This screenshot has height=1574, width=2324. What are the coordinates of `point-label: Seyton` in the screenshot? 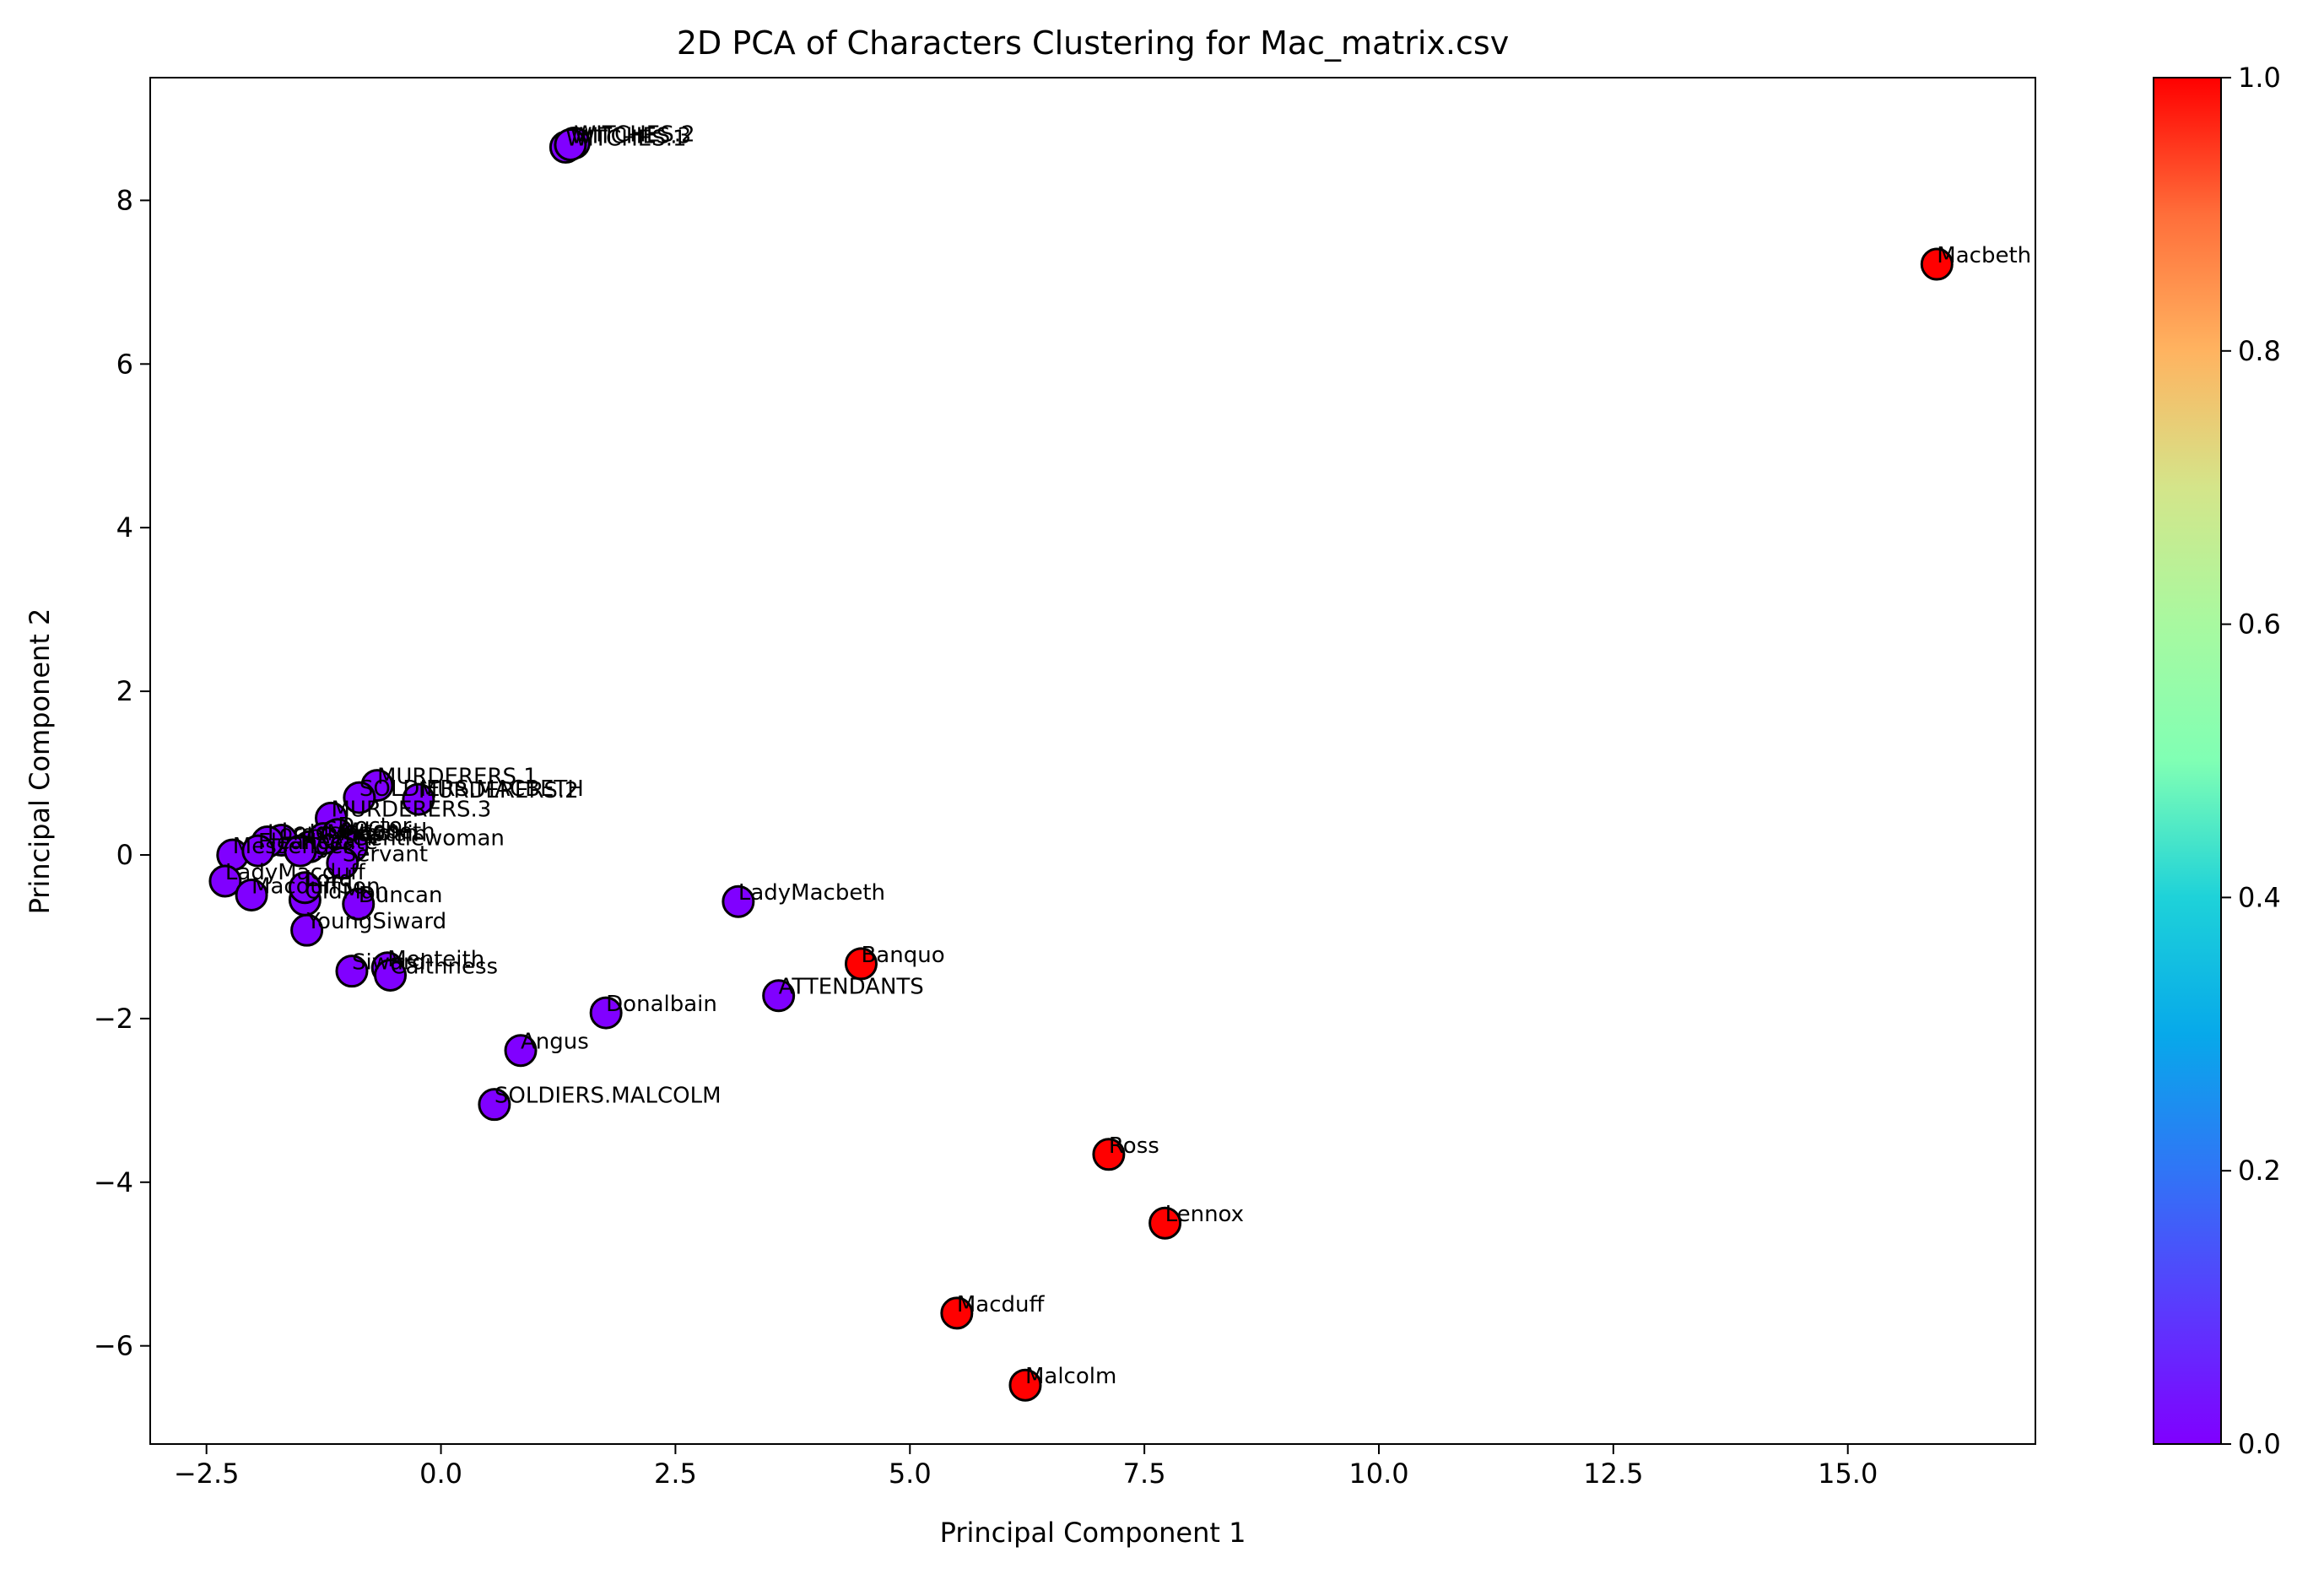 It's located at (362, 830).